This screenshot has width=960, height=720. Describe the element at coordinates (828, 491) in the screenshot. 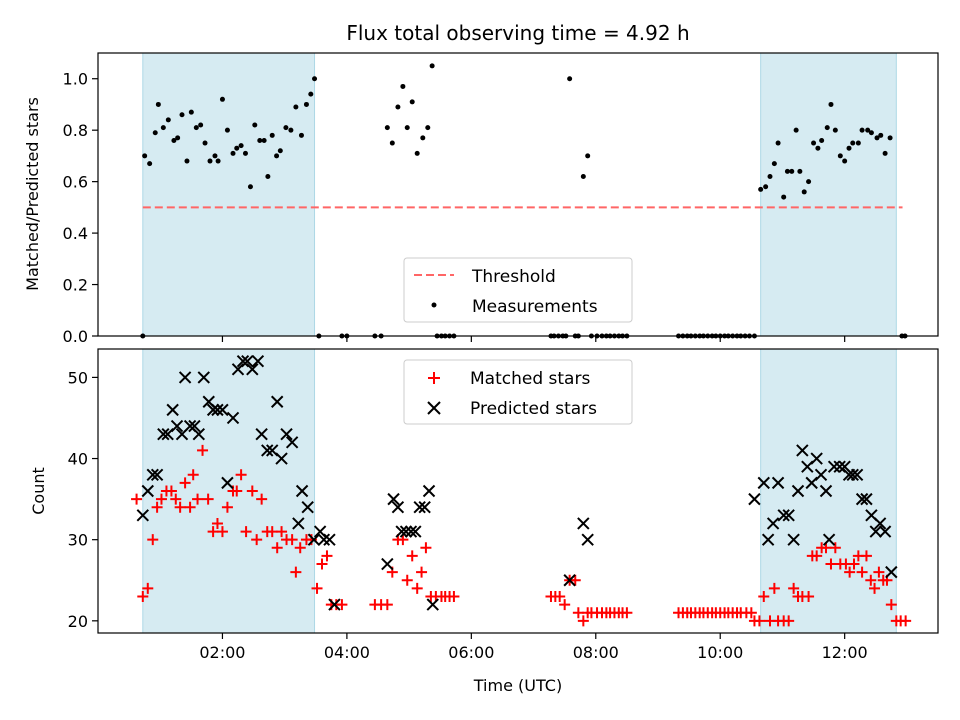

I see `bottom-shaded-region` at that location.